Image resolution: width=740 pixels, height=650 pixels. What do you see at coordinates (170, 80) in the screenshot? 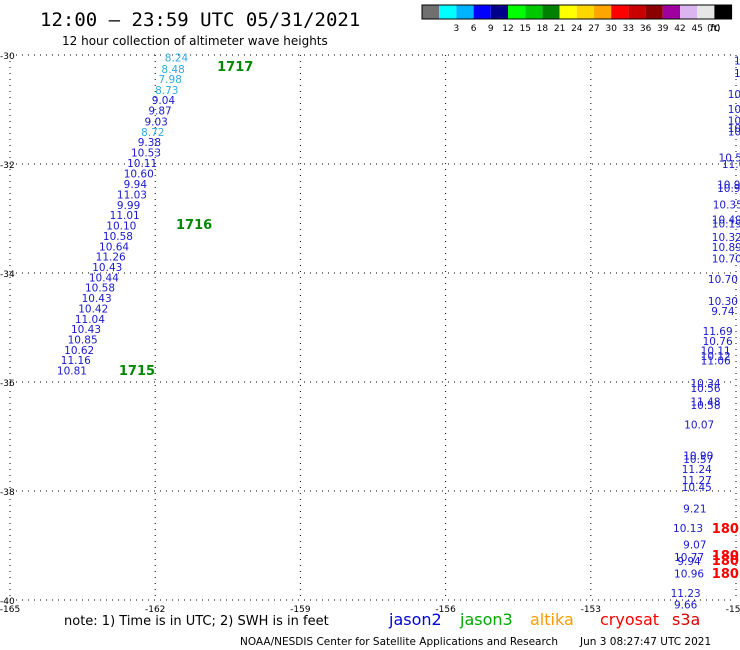
I see `wave-height-value: 7.98` at bounding box center [170, 80].